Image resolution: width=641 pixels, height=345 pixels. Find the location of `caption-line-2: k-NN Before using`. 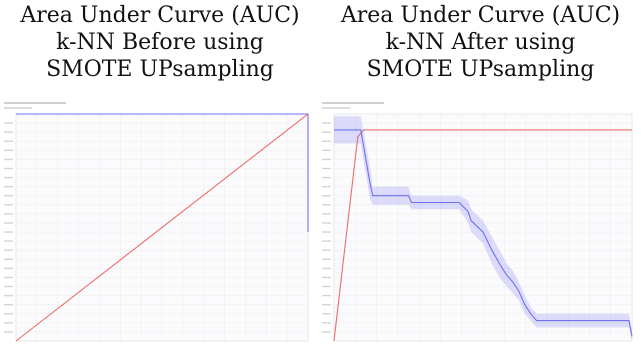

caption-line-2: k-NN Before using is located at coordinates (160, 42).